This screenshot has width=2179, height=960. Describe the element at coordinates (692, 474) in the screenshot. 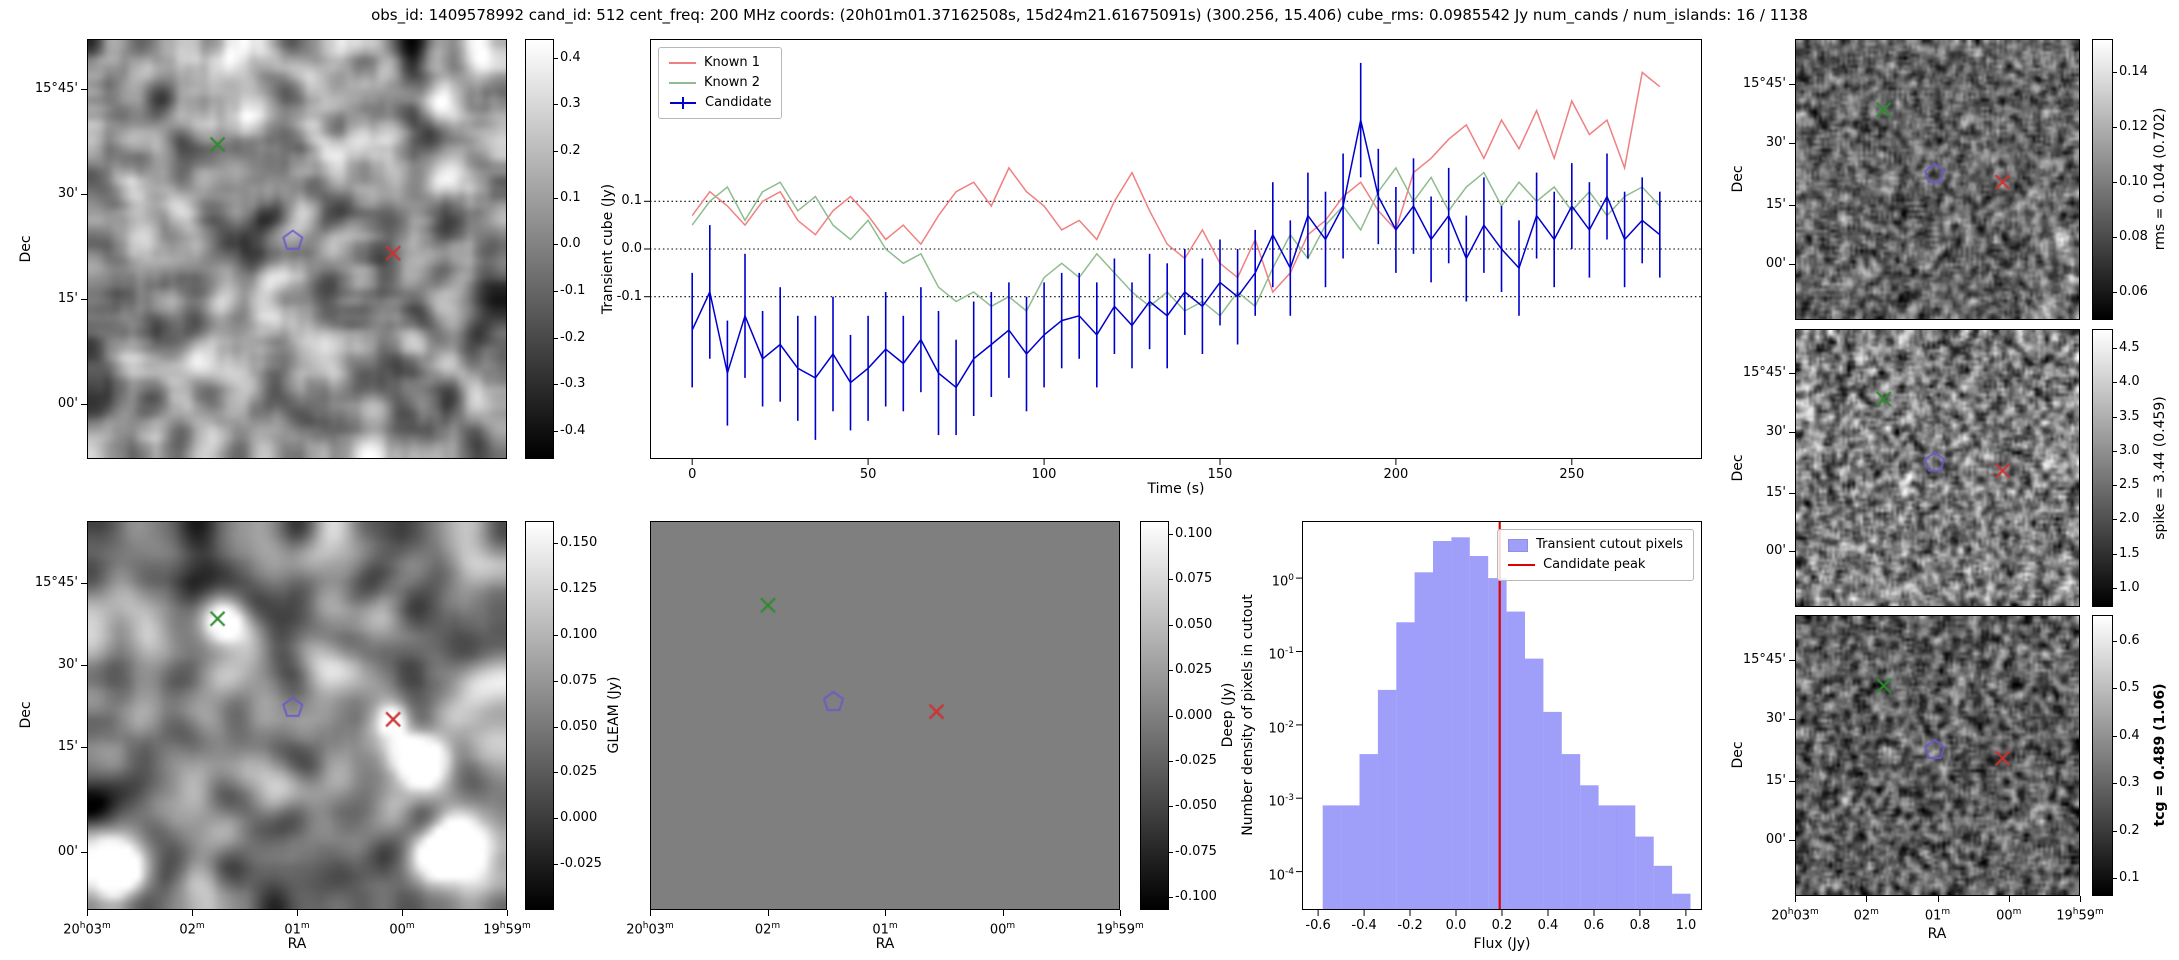

I see `time-tick: 0` at that location.